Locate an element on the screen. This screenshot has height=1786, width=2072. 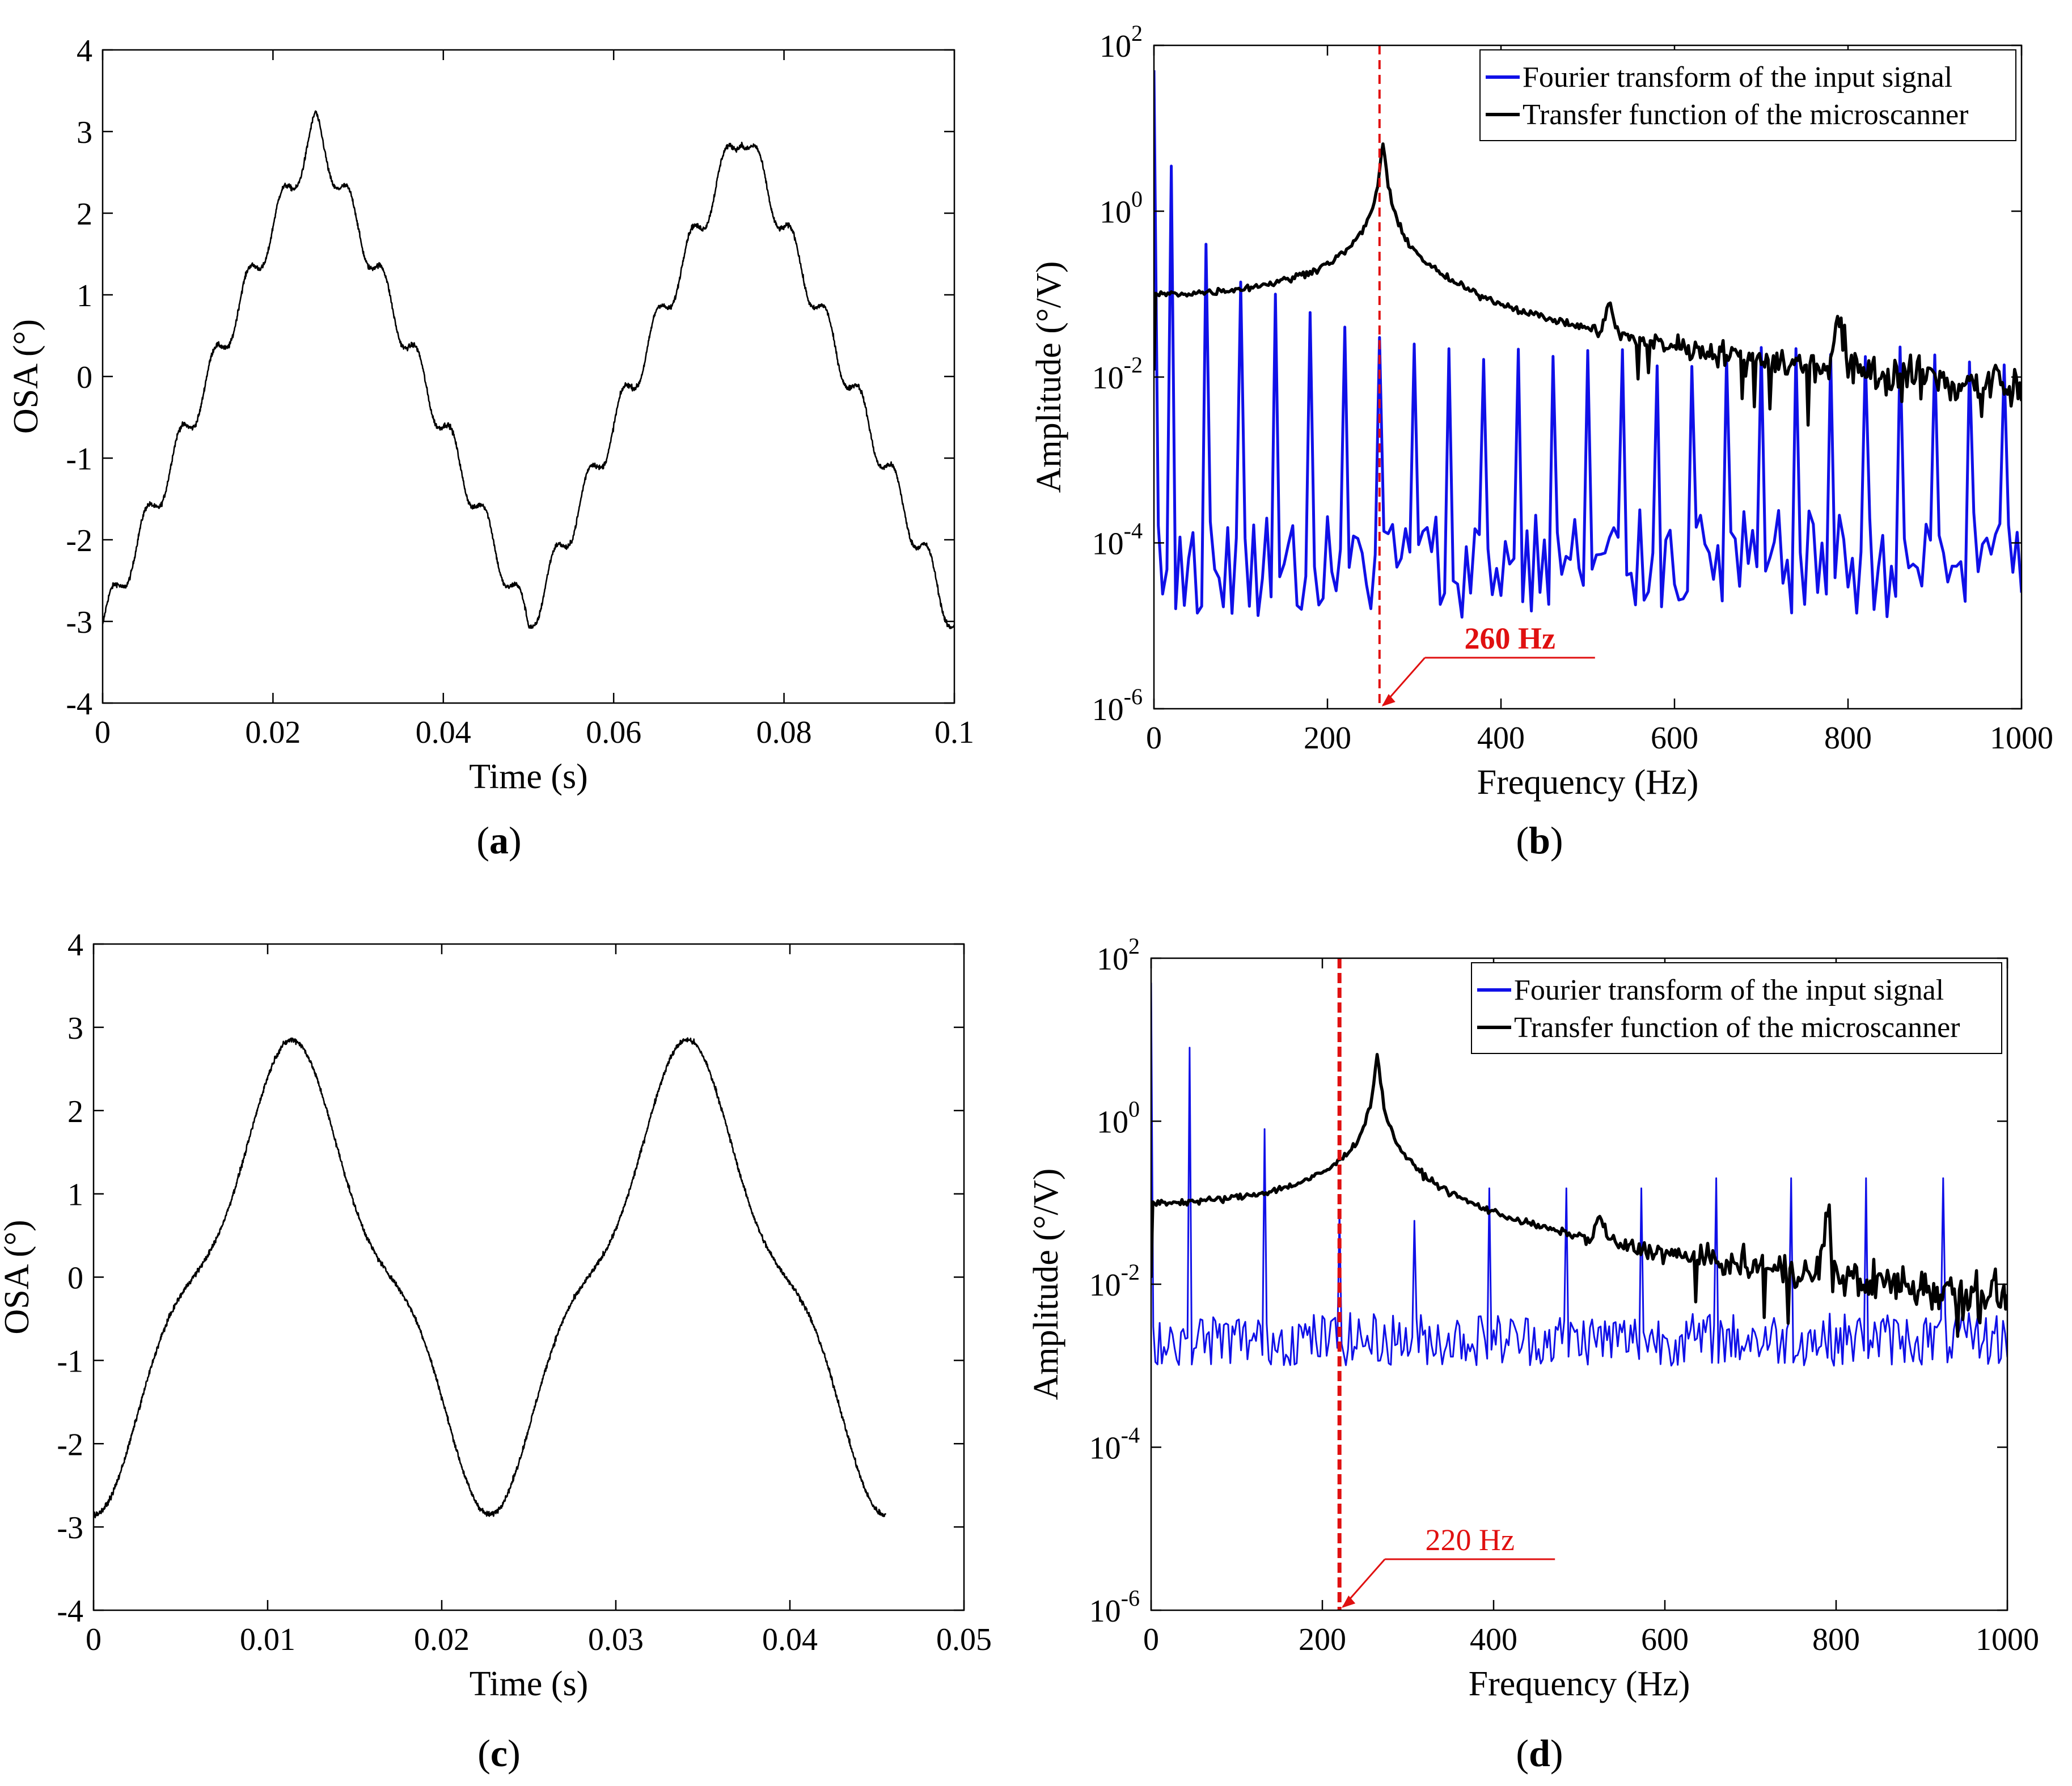
panel-caption: (d) is located at coordinates (1539, 1753).